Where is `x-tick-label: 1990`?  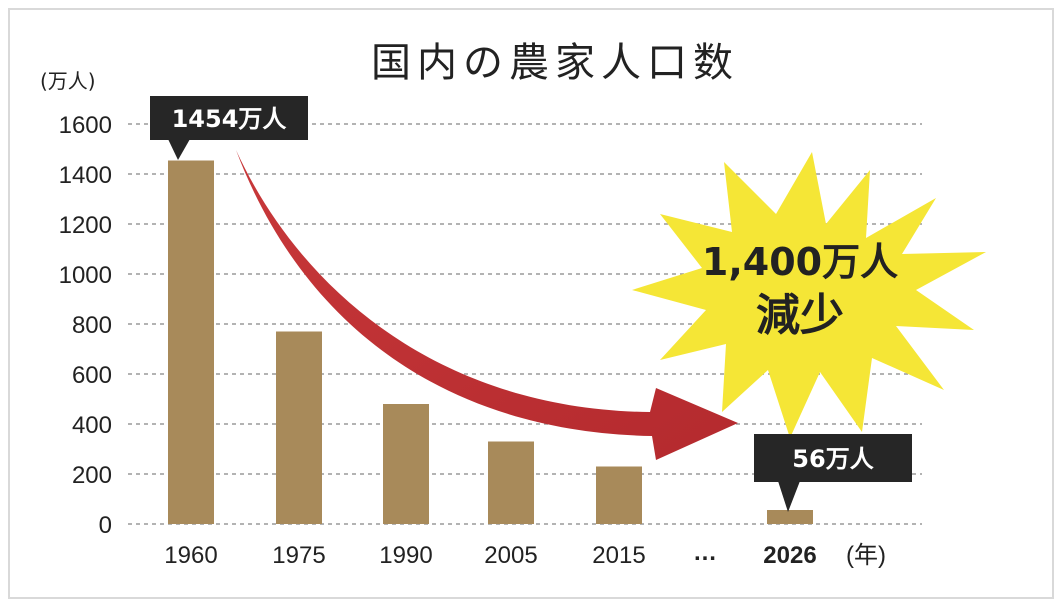 x-tick-label: 1990 is located at coordinates (405, 555).